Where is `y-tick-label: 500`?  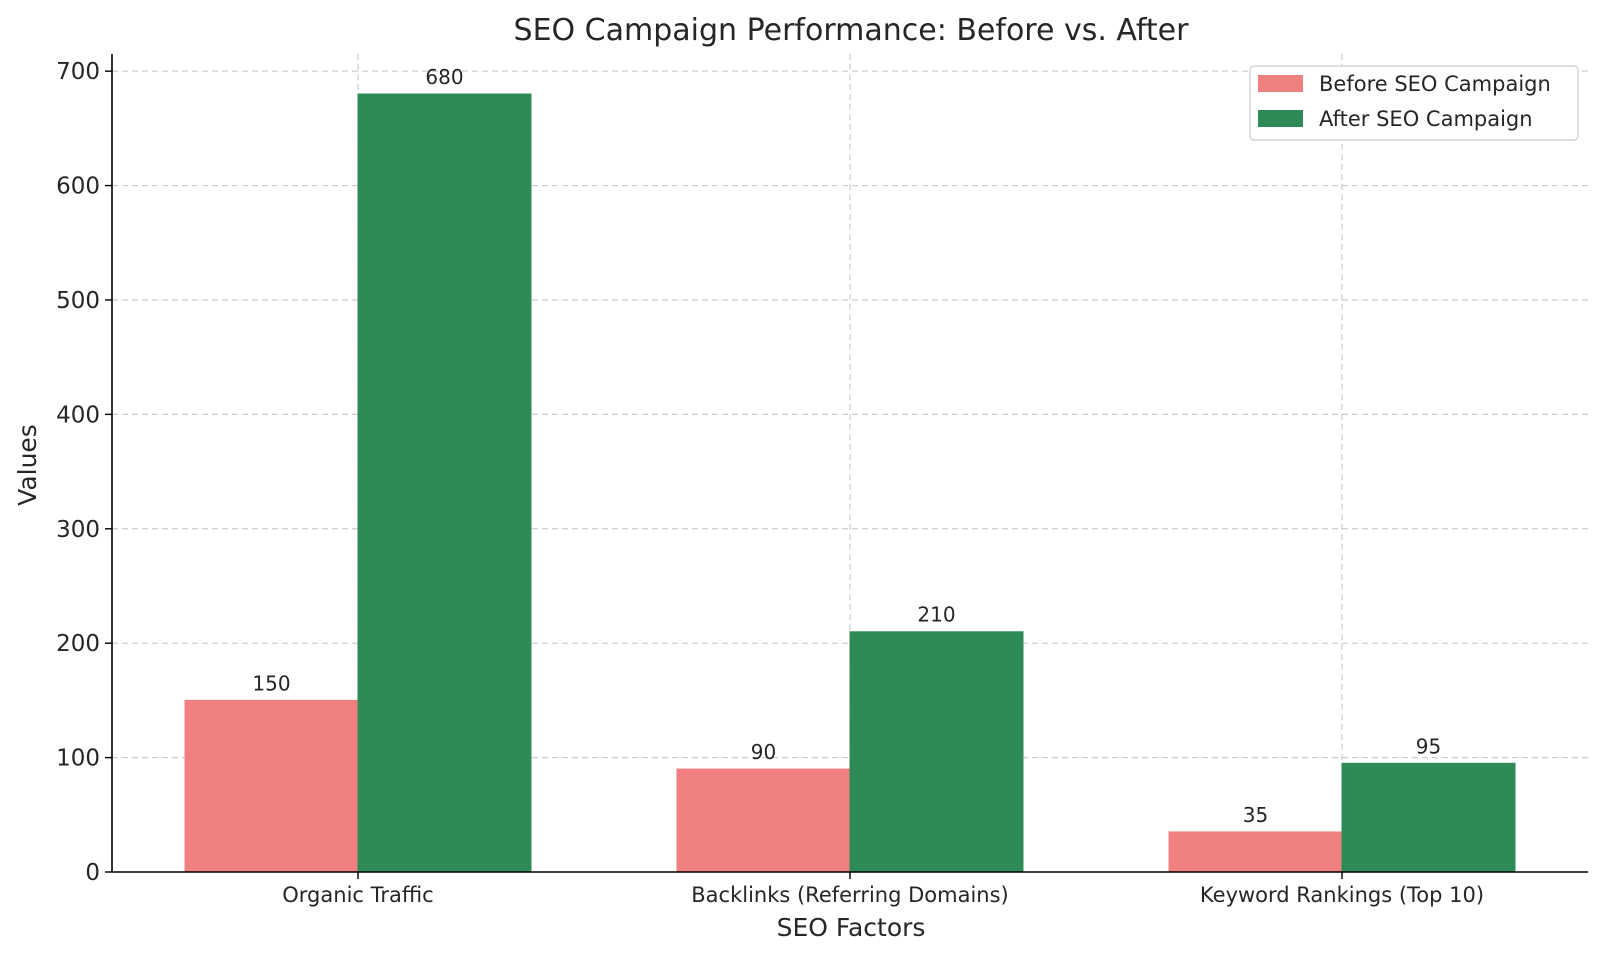 y-tick-label: 500 is located at coordinates (78, 301).